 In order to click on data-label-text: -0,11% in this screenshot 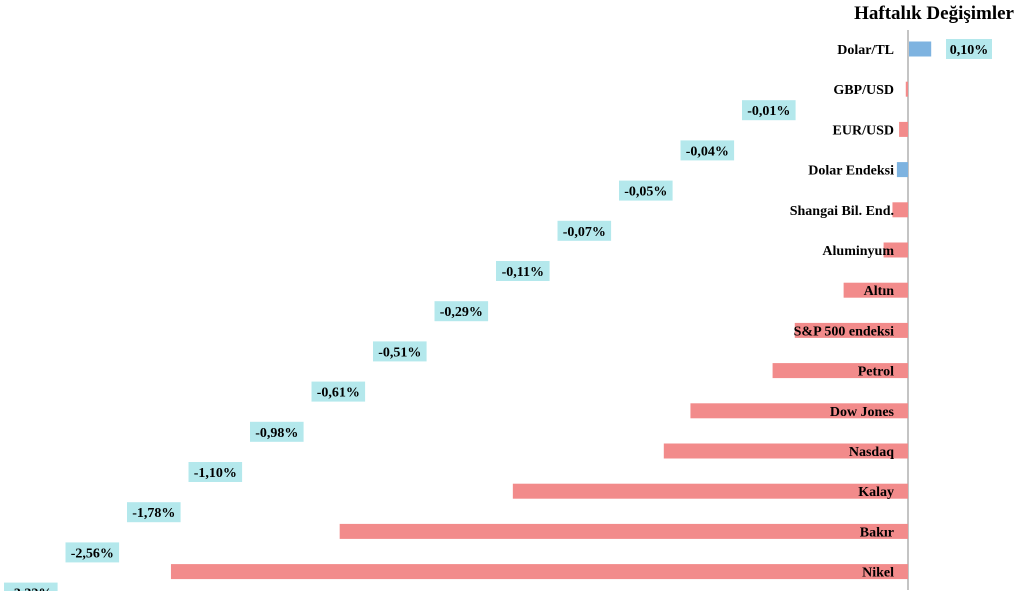, I will do `click(523, 272)`.